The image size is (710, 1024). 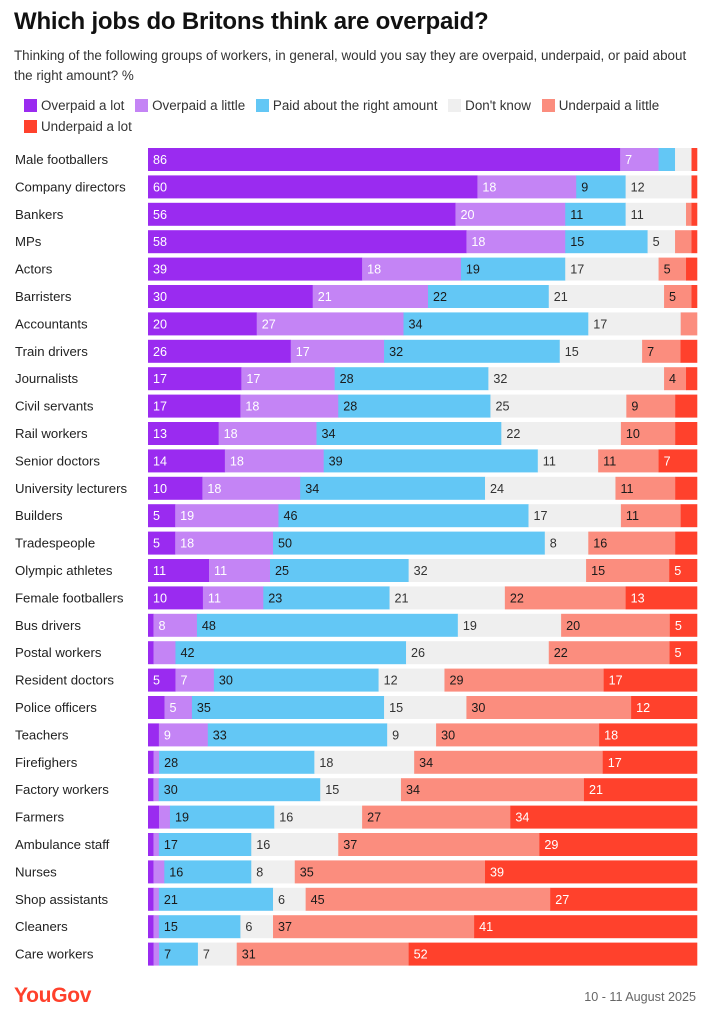 I want to click on category-label: Police officers, so click(x=56, y=707).